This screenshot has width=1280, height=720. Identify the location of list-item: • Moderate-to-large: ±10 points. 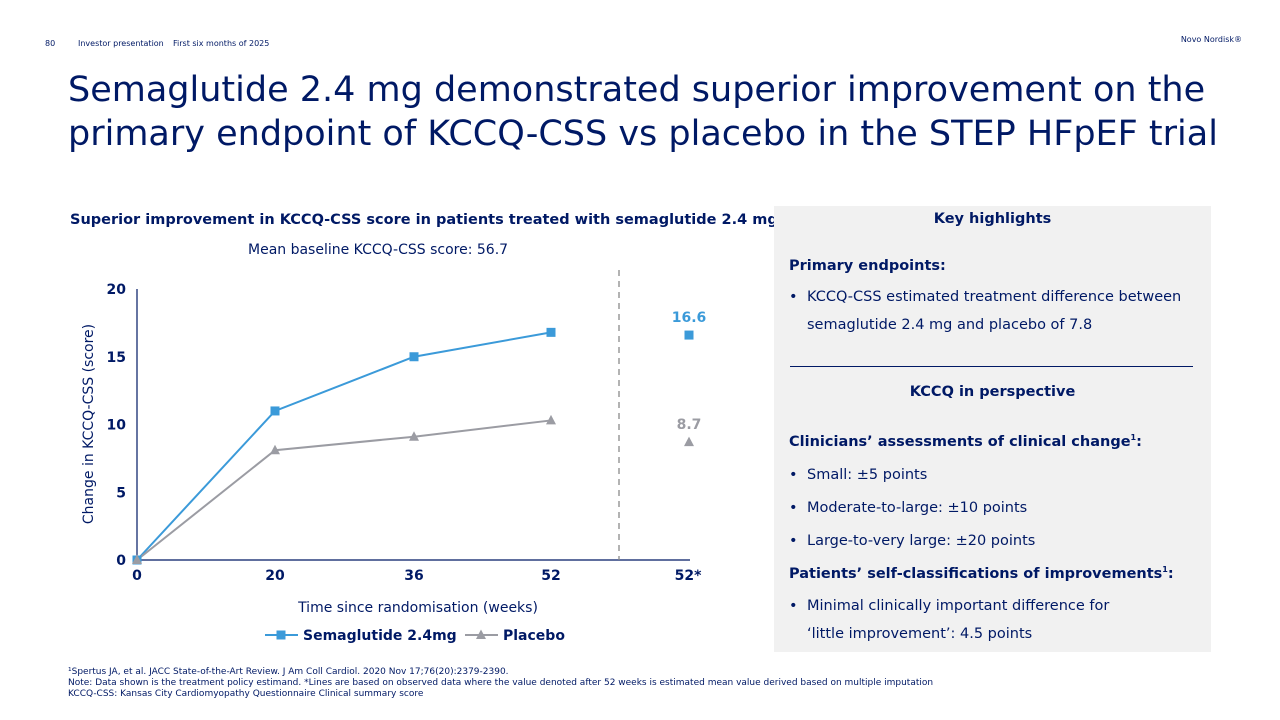
(994, 508).